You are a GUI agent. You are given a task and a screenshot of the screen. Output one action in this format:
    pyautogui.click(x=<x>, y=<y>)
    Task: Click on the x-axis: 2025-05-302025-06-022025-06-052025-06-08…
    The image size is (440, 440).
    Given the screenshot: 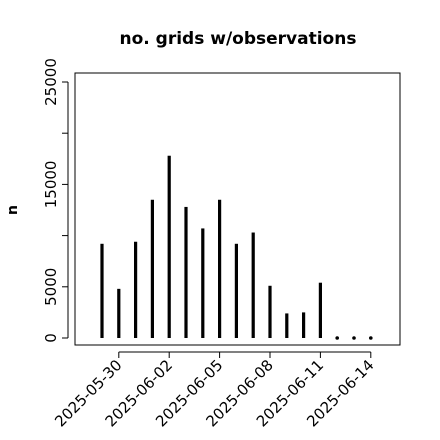 What is the action you would take?
    pyautogui.click(x=214, y=390)
    